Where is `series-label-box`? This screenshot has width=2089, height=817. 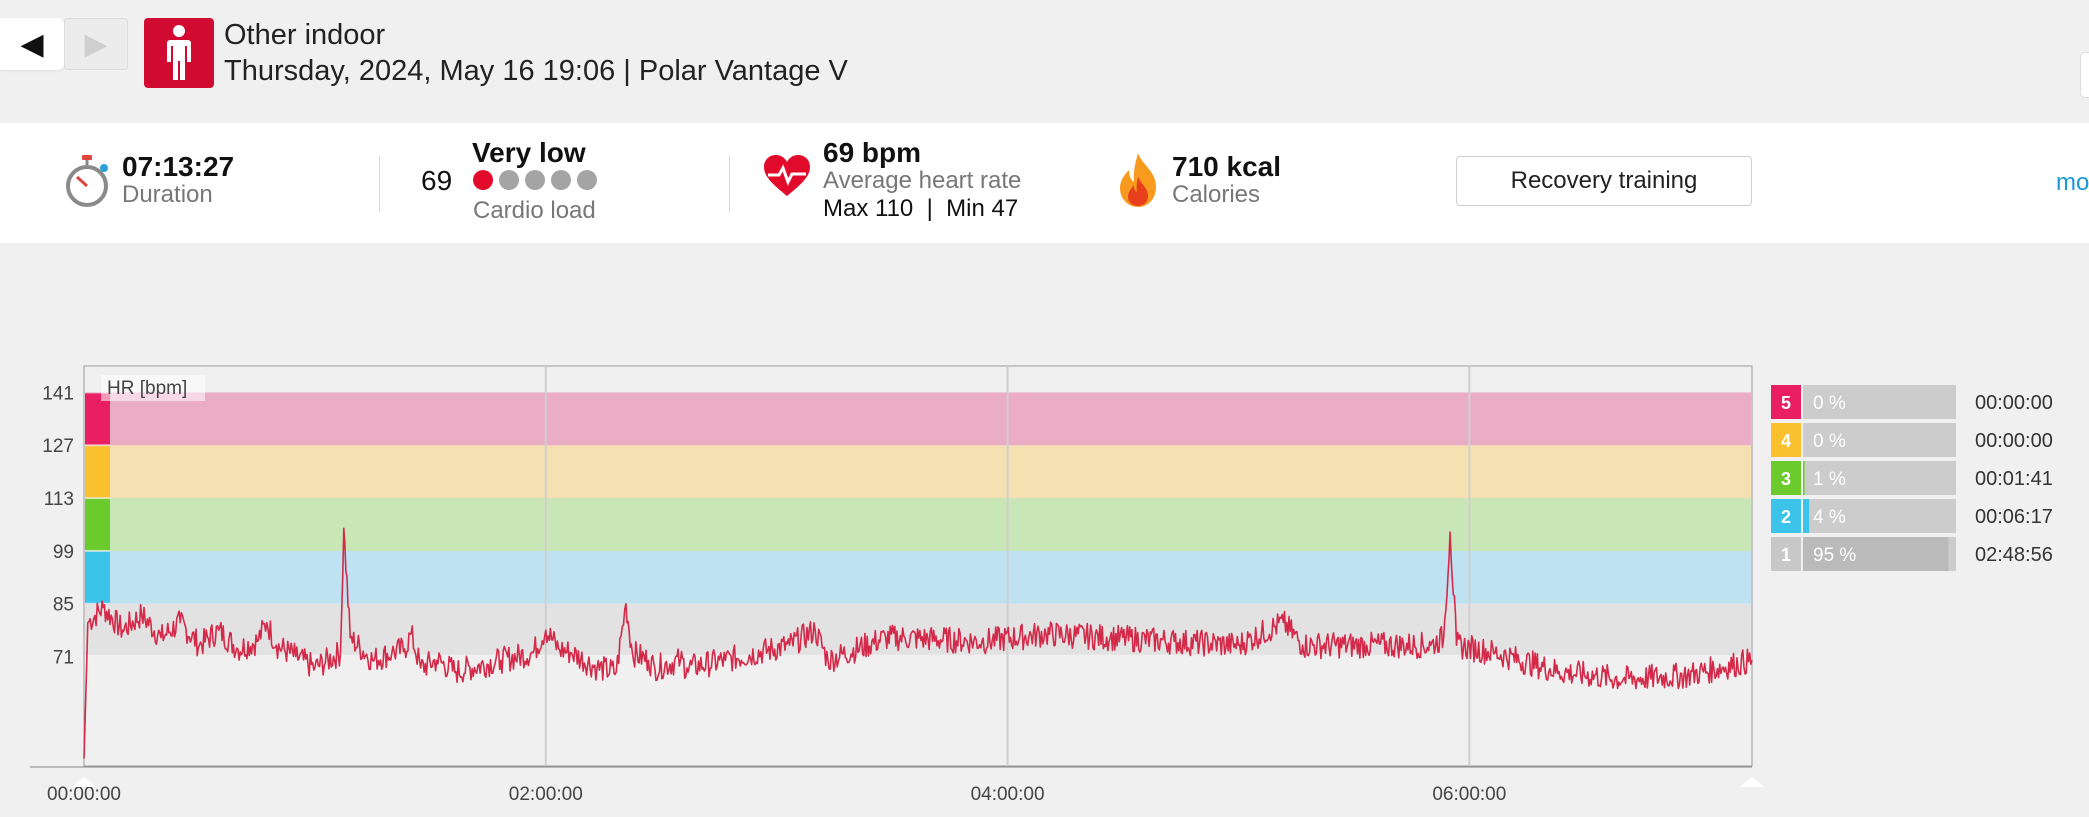 series-label-box is located at coordinates (153, 388).